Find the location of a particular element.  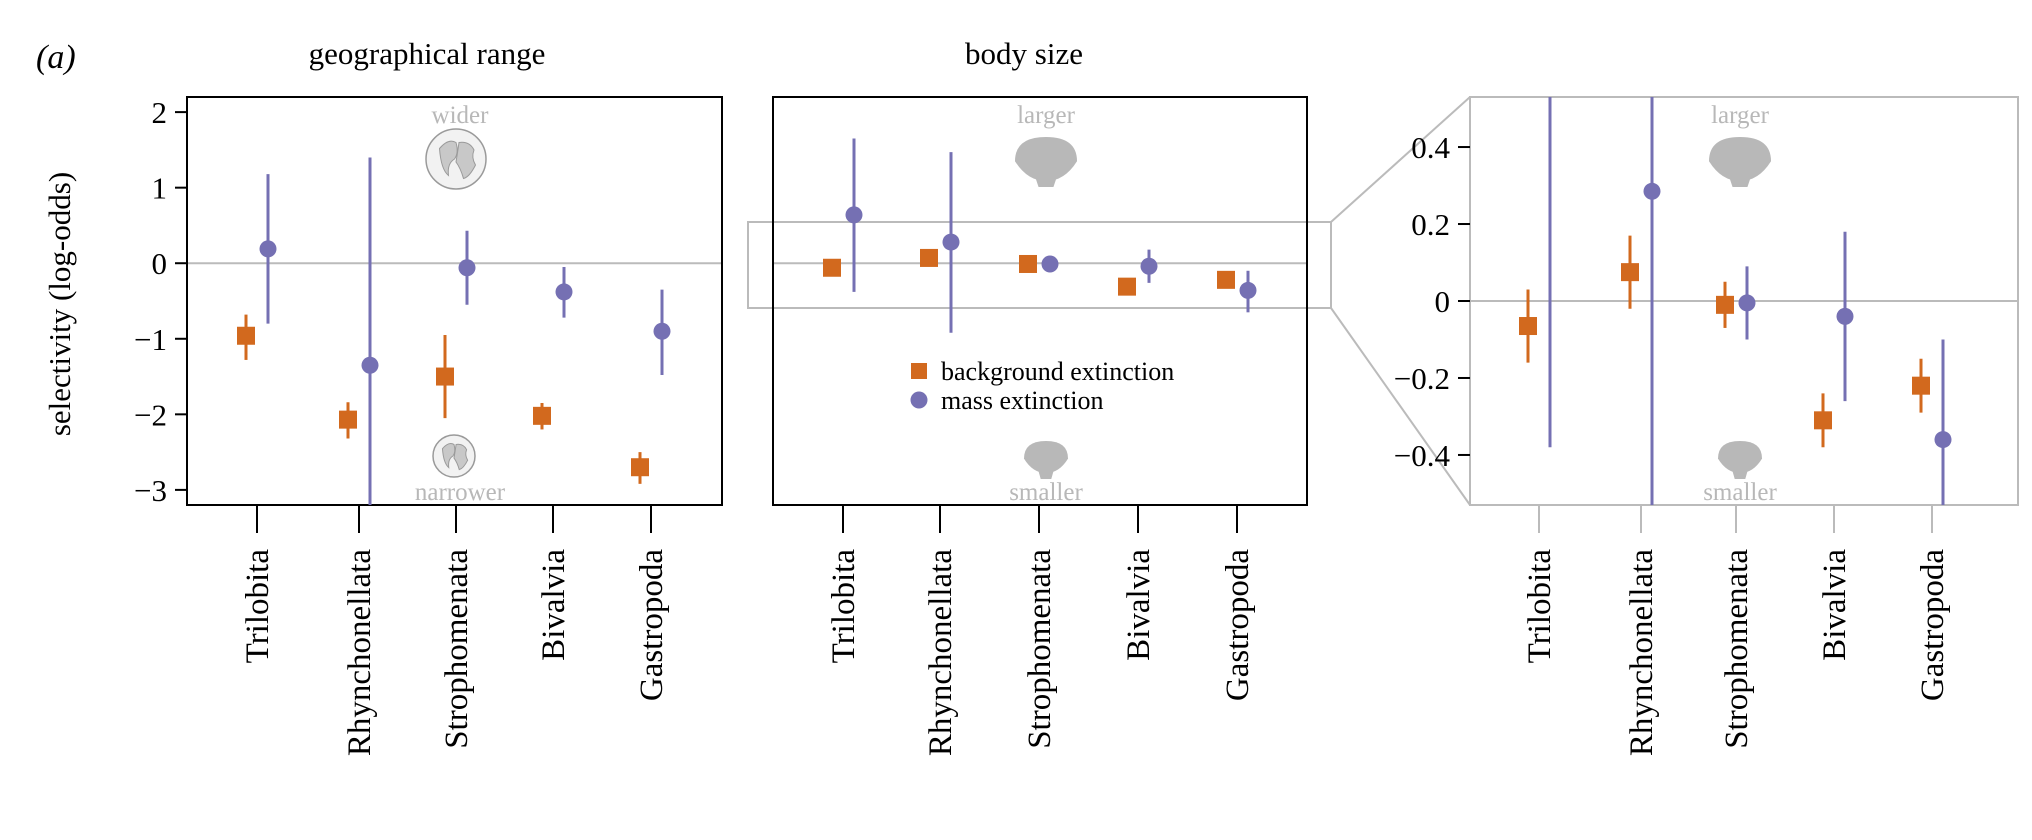

panel-title-geo: geographical range is located at coordinates (427, 53).